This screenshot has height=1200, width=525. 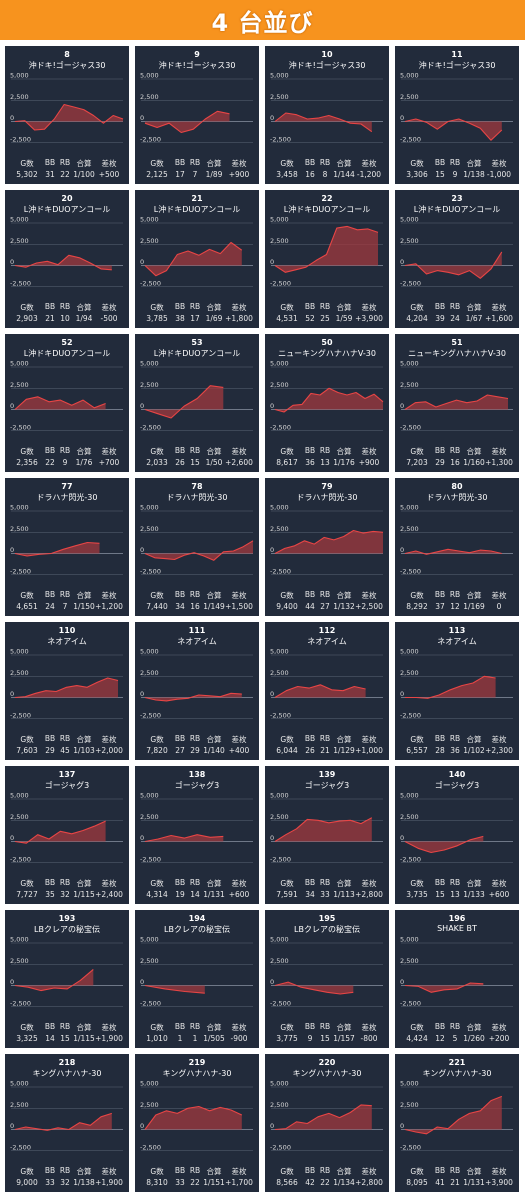 I want to click on machine-name: 沖ドキ!ゴージャス30, so click(x=457, y=65).